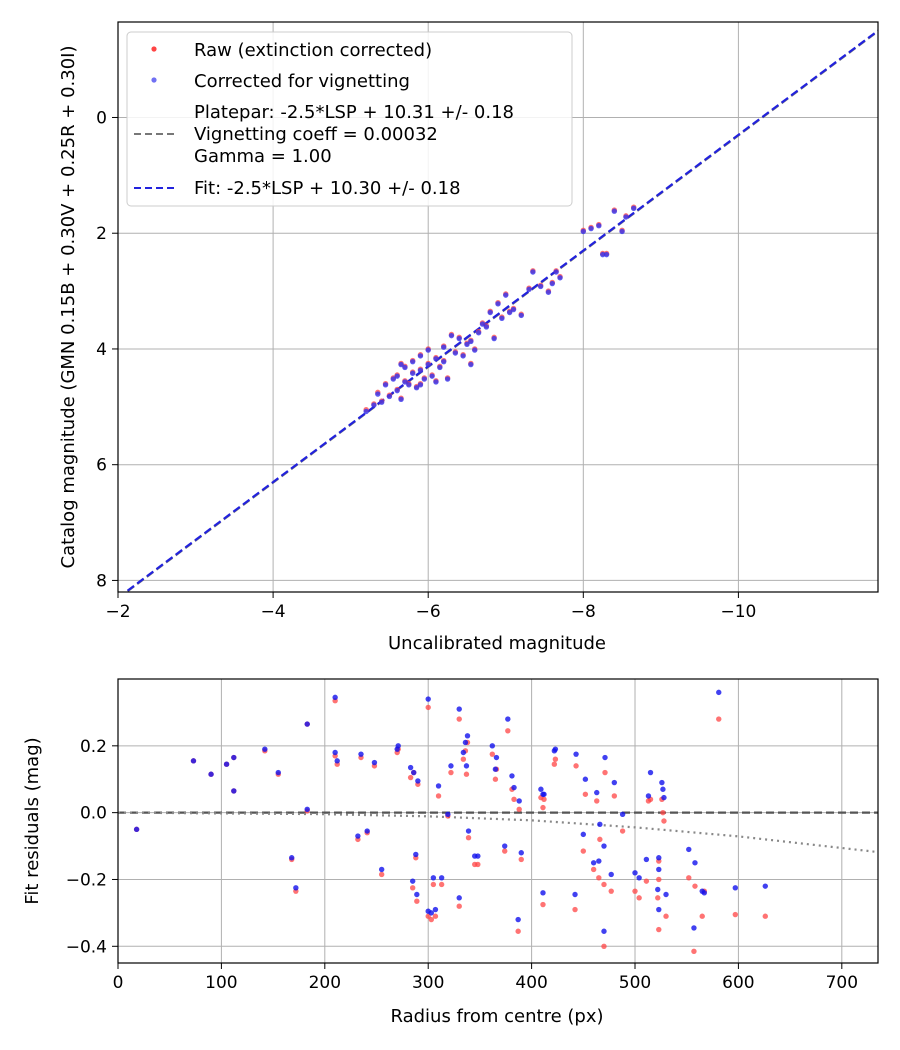  What do you see at coordinates (101, 350) in the screenshot?
I see `top-ytick-label: 4` at bounding box center [101, 350].